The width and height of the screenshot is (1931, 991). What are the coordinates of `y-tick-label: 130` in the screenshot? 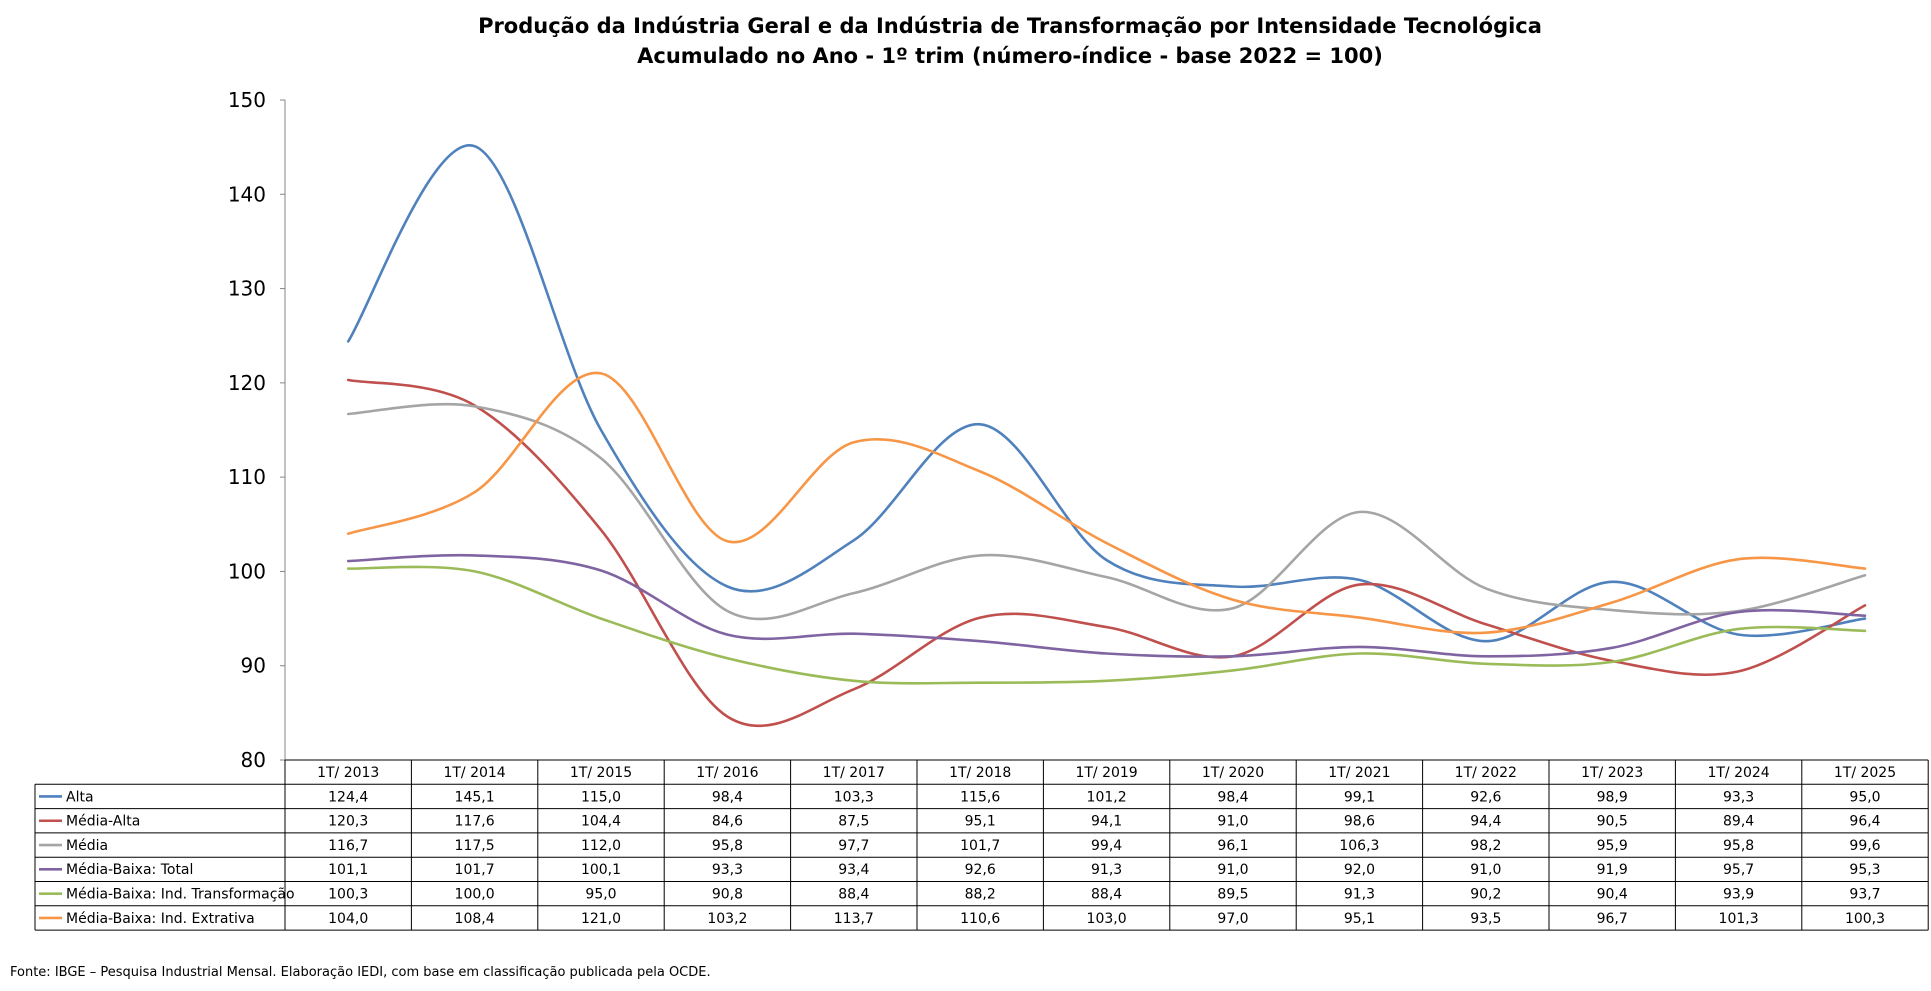 It's located at (247, 289).